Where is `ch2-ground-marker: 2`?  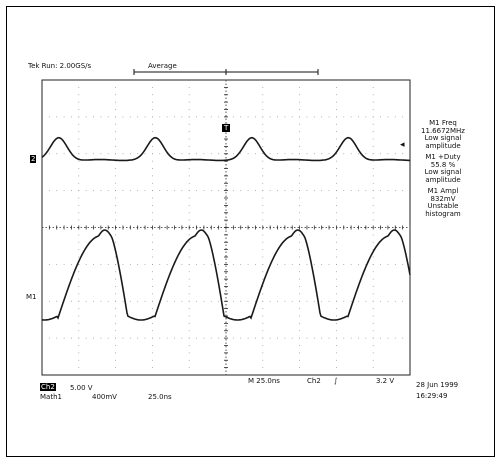 ch2-ground-marker: 2 is located at coordinates (33, 159).